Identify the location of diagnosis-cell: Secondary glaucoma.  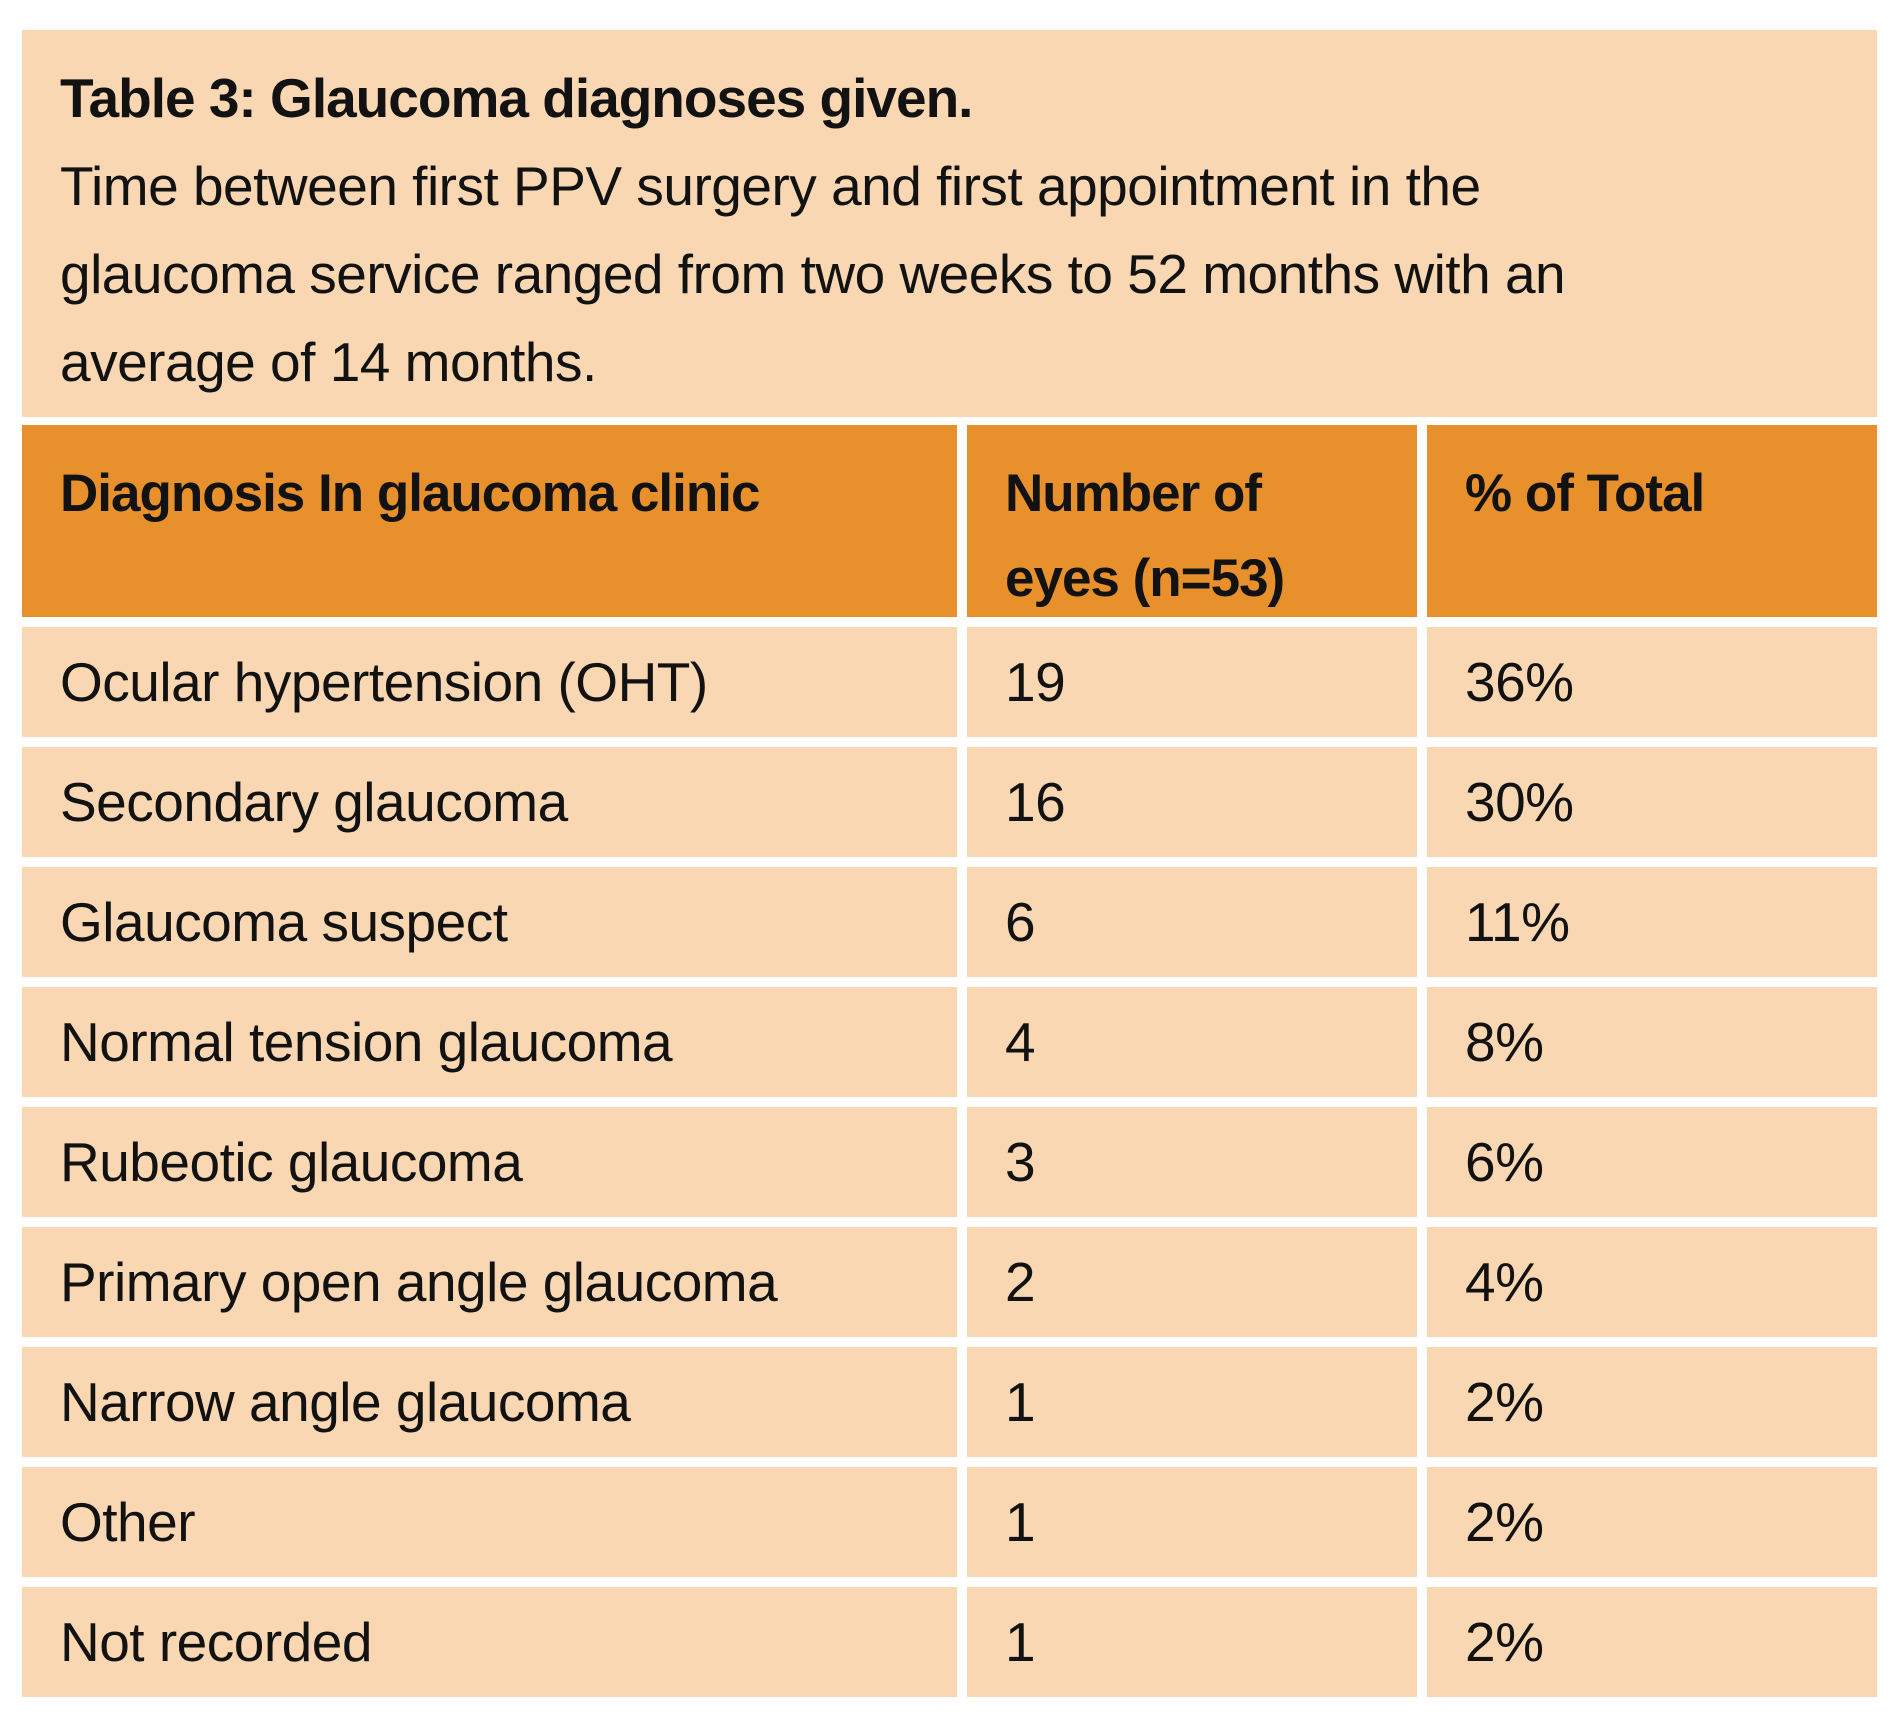
(489, 802).